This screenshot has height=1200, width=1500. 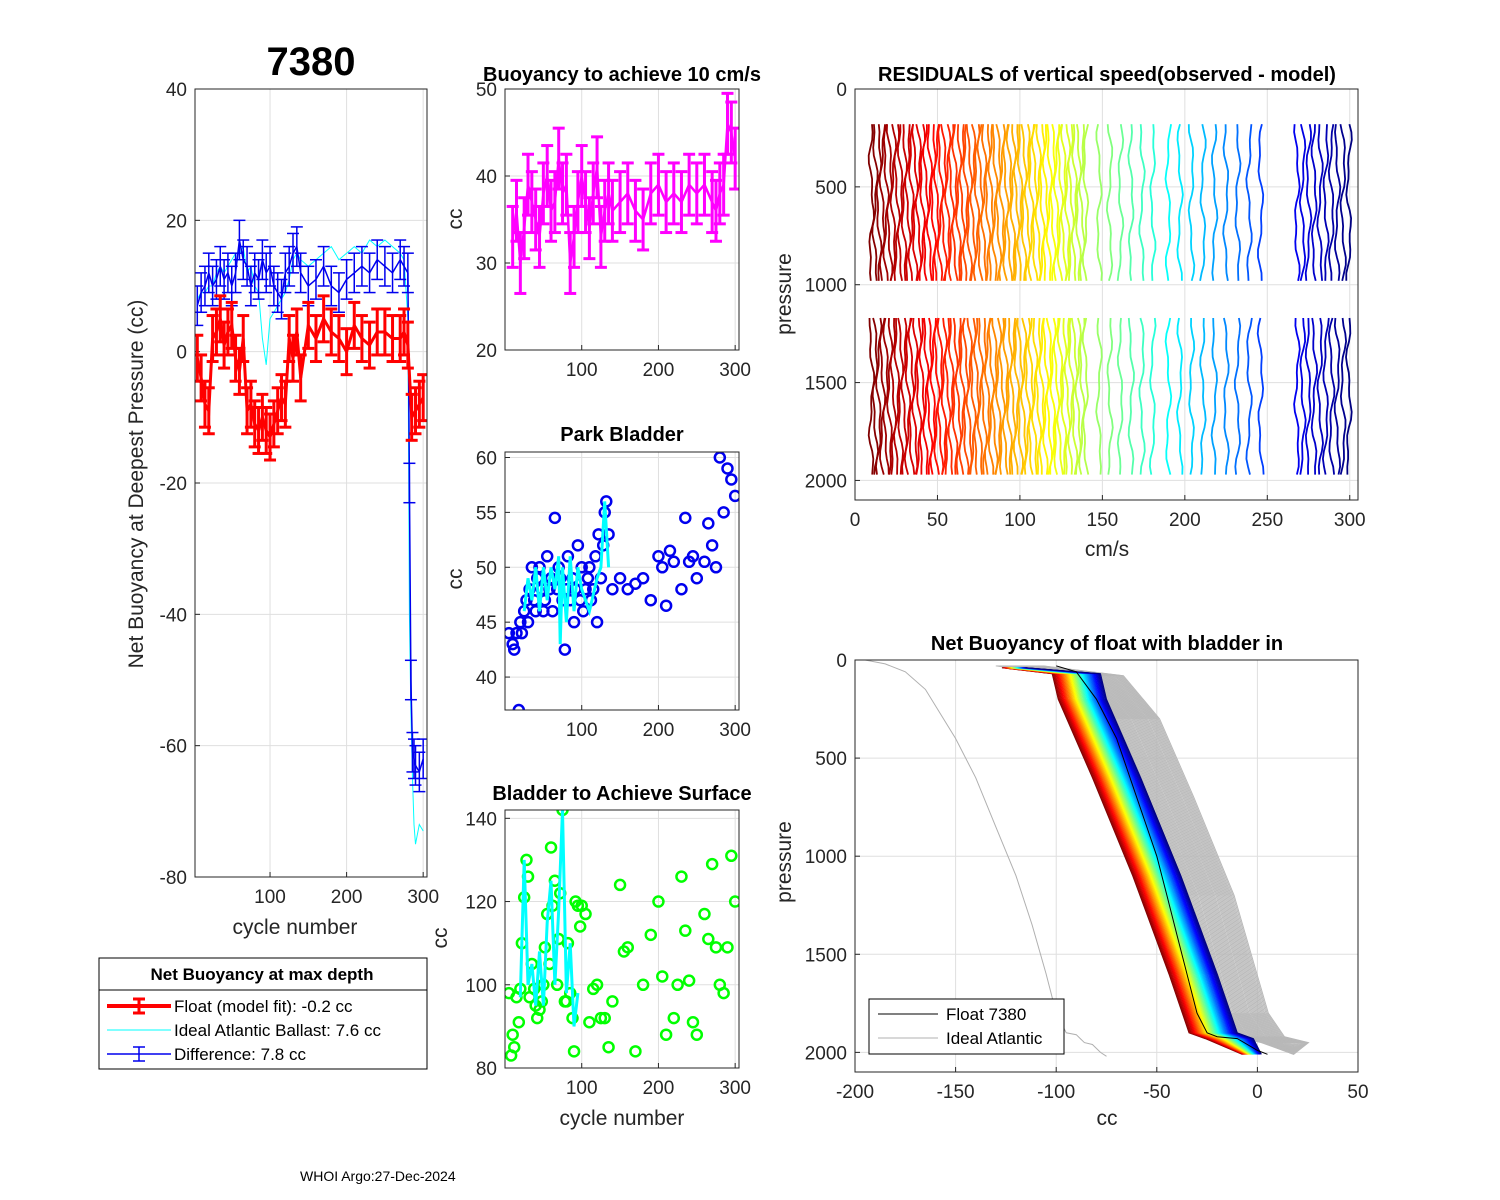 I want to click on legend-difference-marker, so click(x=139, y=1054).